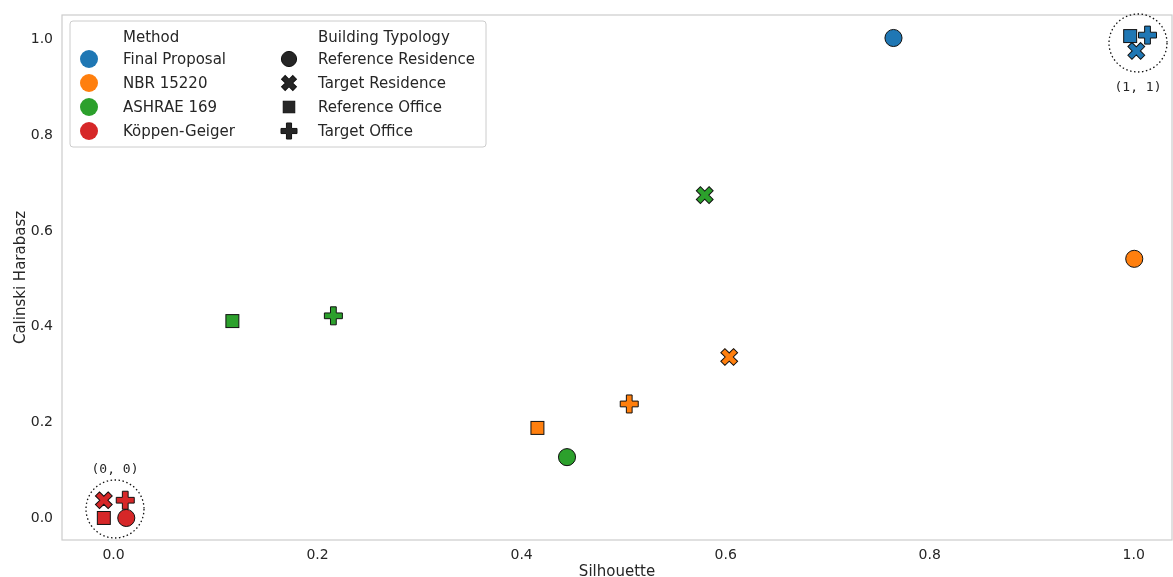 This screenshot has height=577, width=1173. Describe the element at coordinates (929, 553) in the screenshot. I see `x-tick-label: 0.8` at that location.